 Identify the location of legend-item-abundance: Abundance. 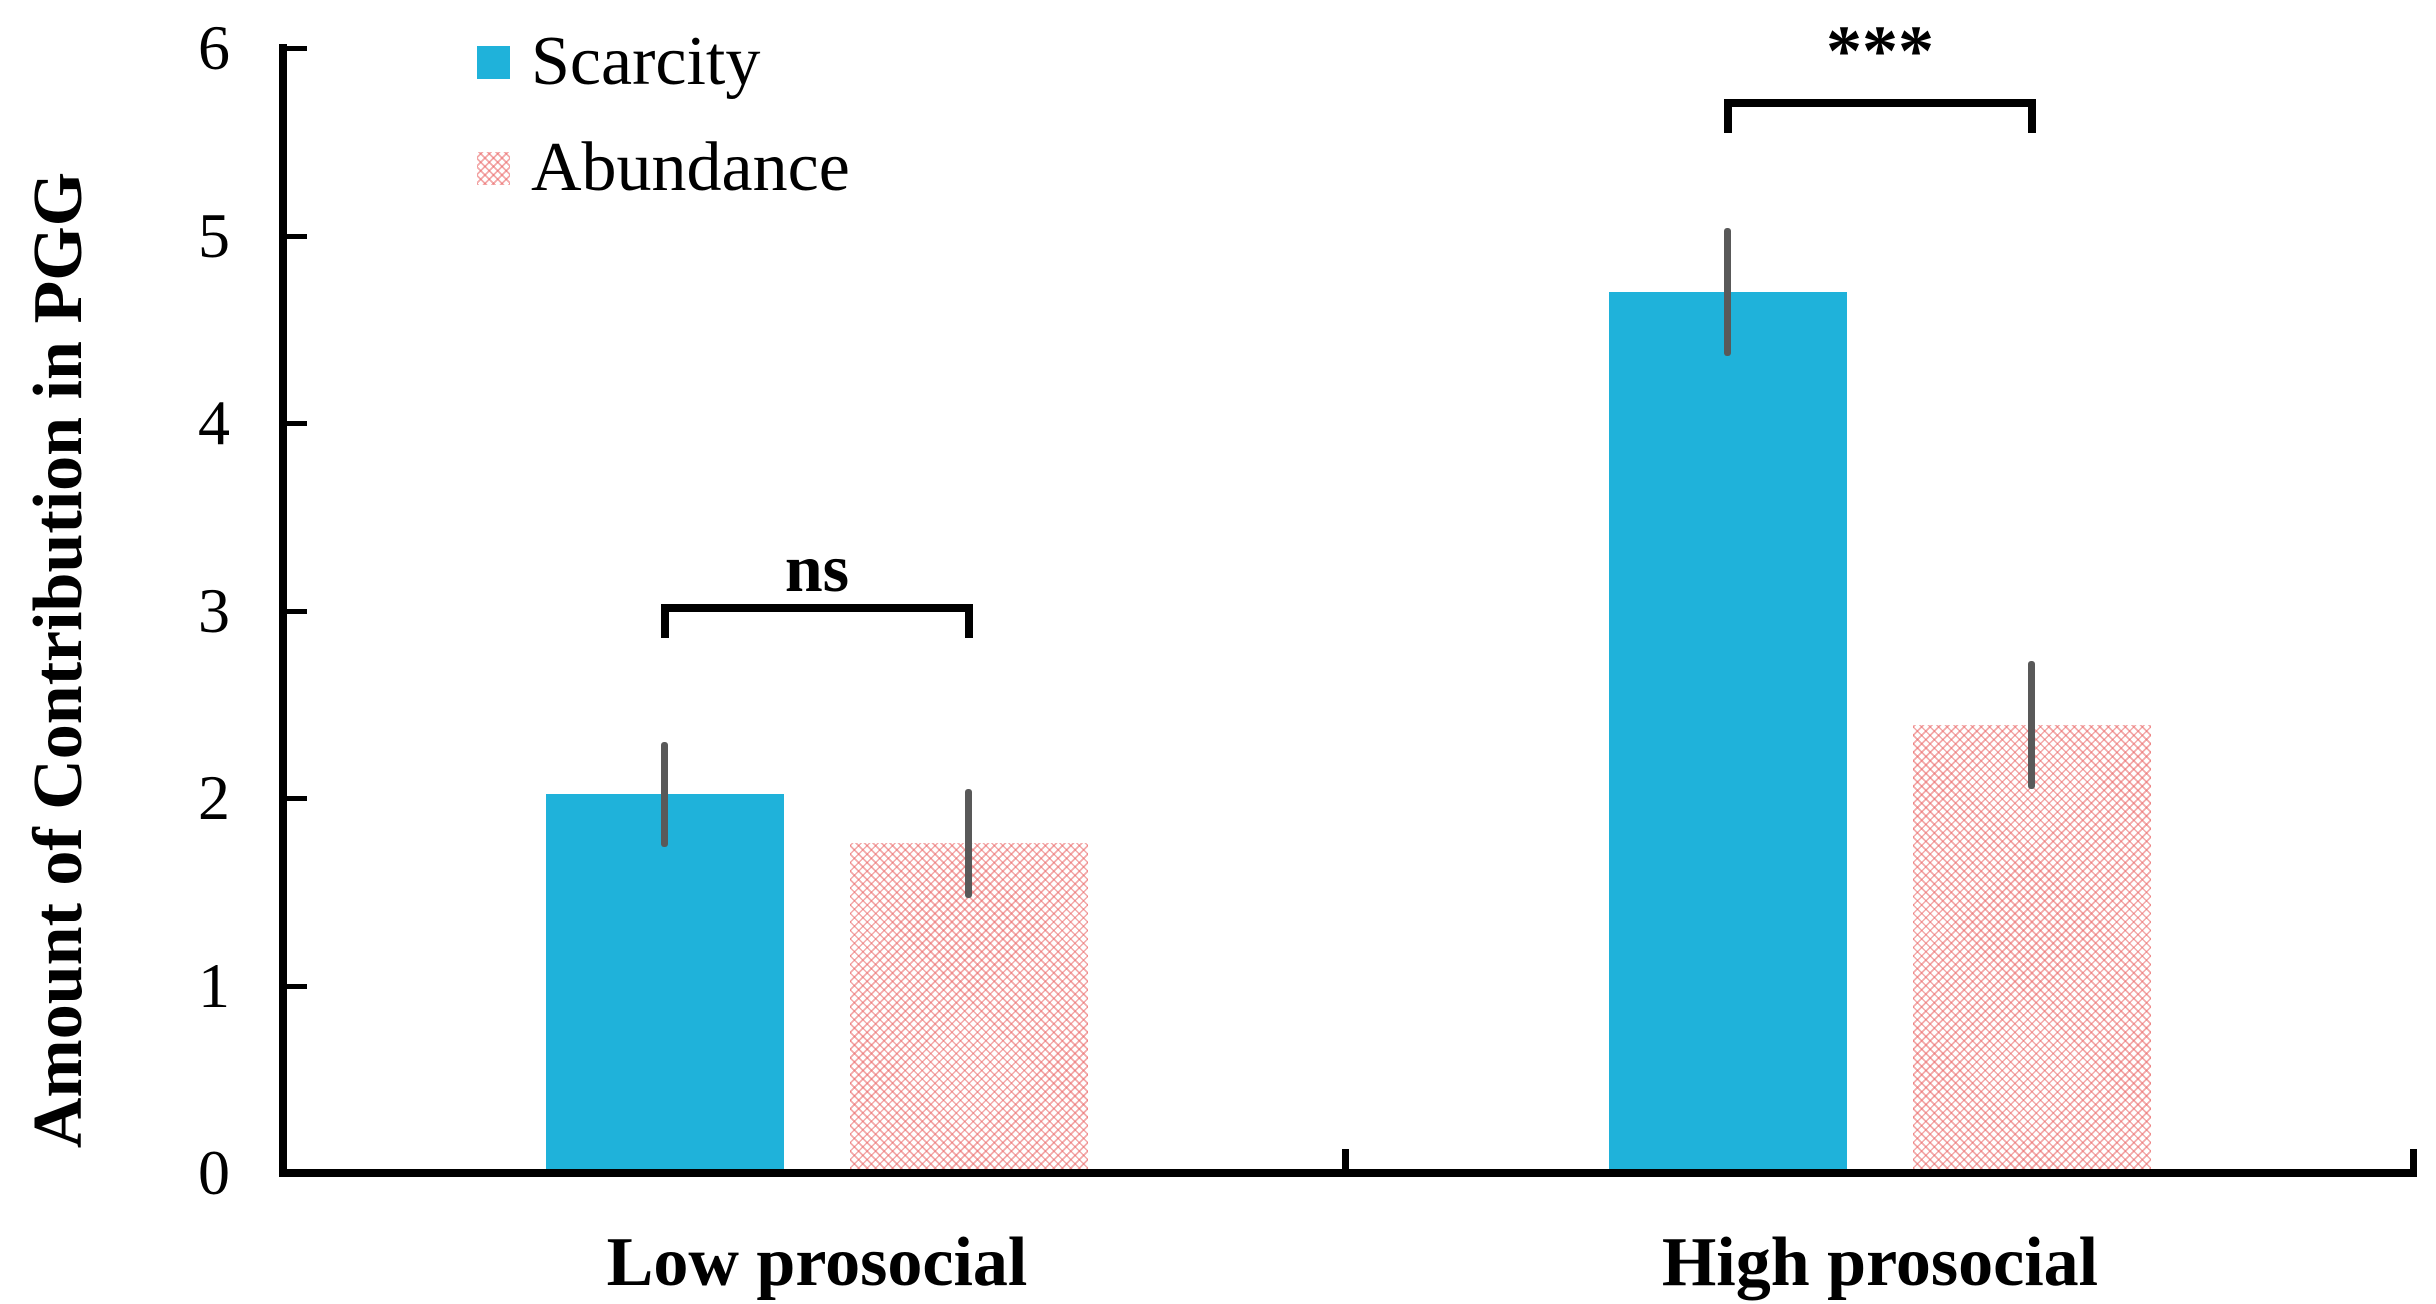
(663, 168).